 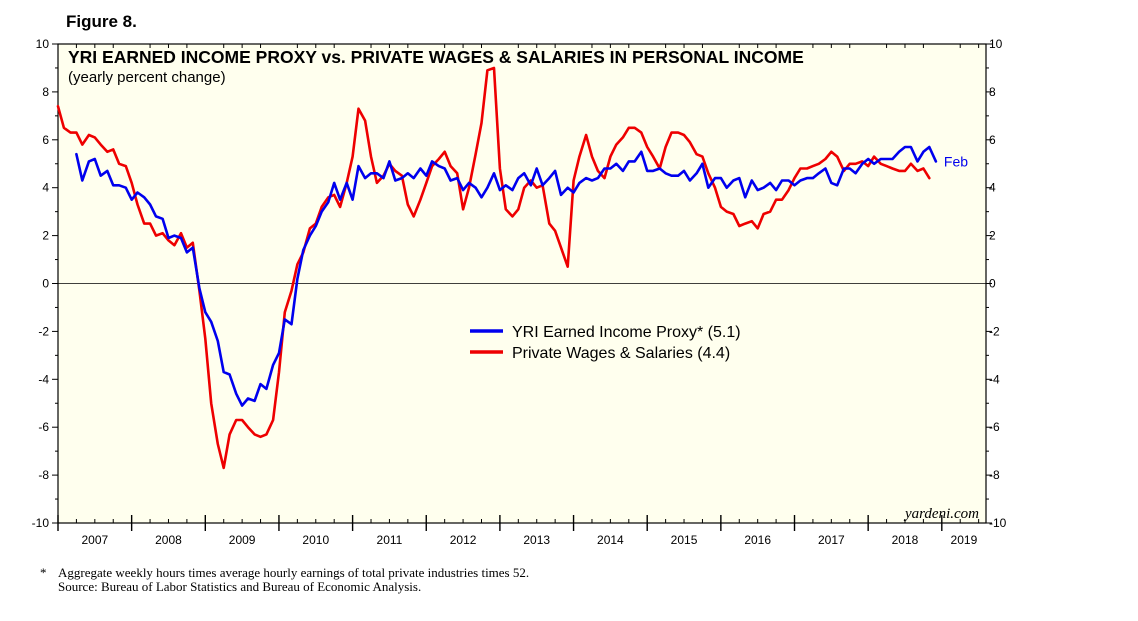 What do you see at coordinates (992, 236) in the screenshot?
I see `y-tick-label-right: 2` at bounding box center [992, 236].